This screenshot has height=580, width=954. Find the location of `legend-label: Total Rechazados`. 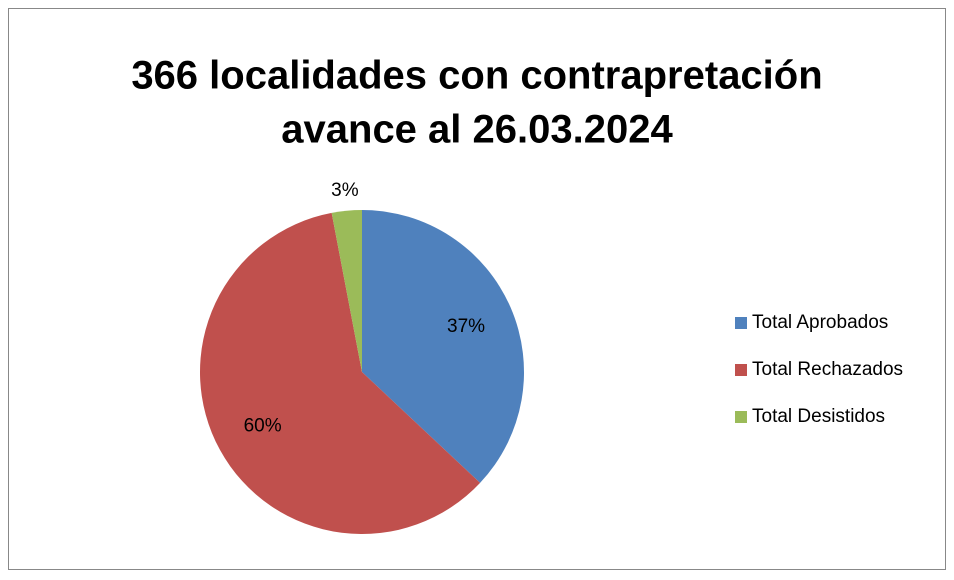

legend-label: Total Rechazados is located at coordinates (827, 369).